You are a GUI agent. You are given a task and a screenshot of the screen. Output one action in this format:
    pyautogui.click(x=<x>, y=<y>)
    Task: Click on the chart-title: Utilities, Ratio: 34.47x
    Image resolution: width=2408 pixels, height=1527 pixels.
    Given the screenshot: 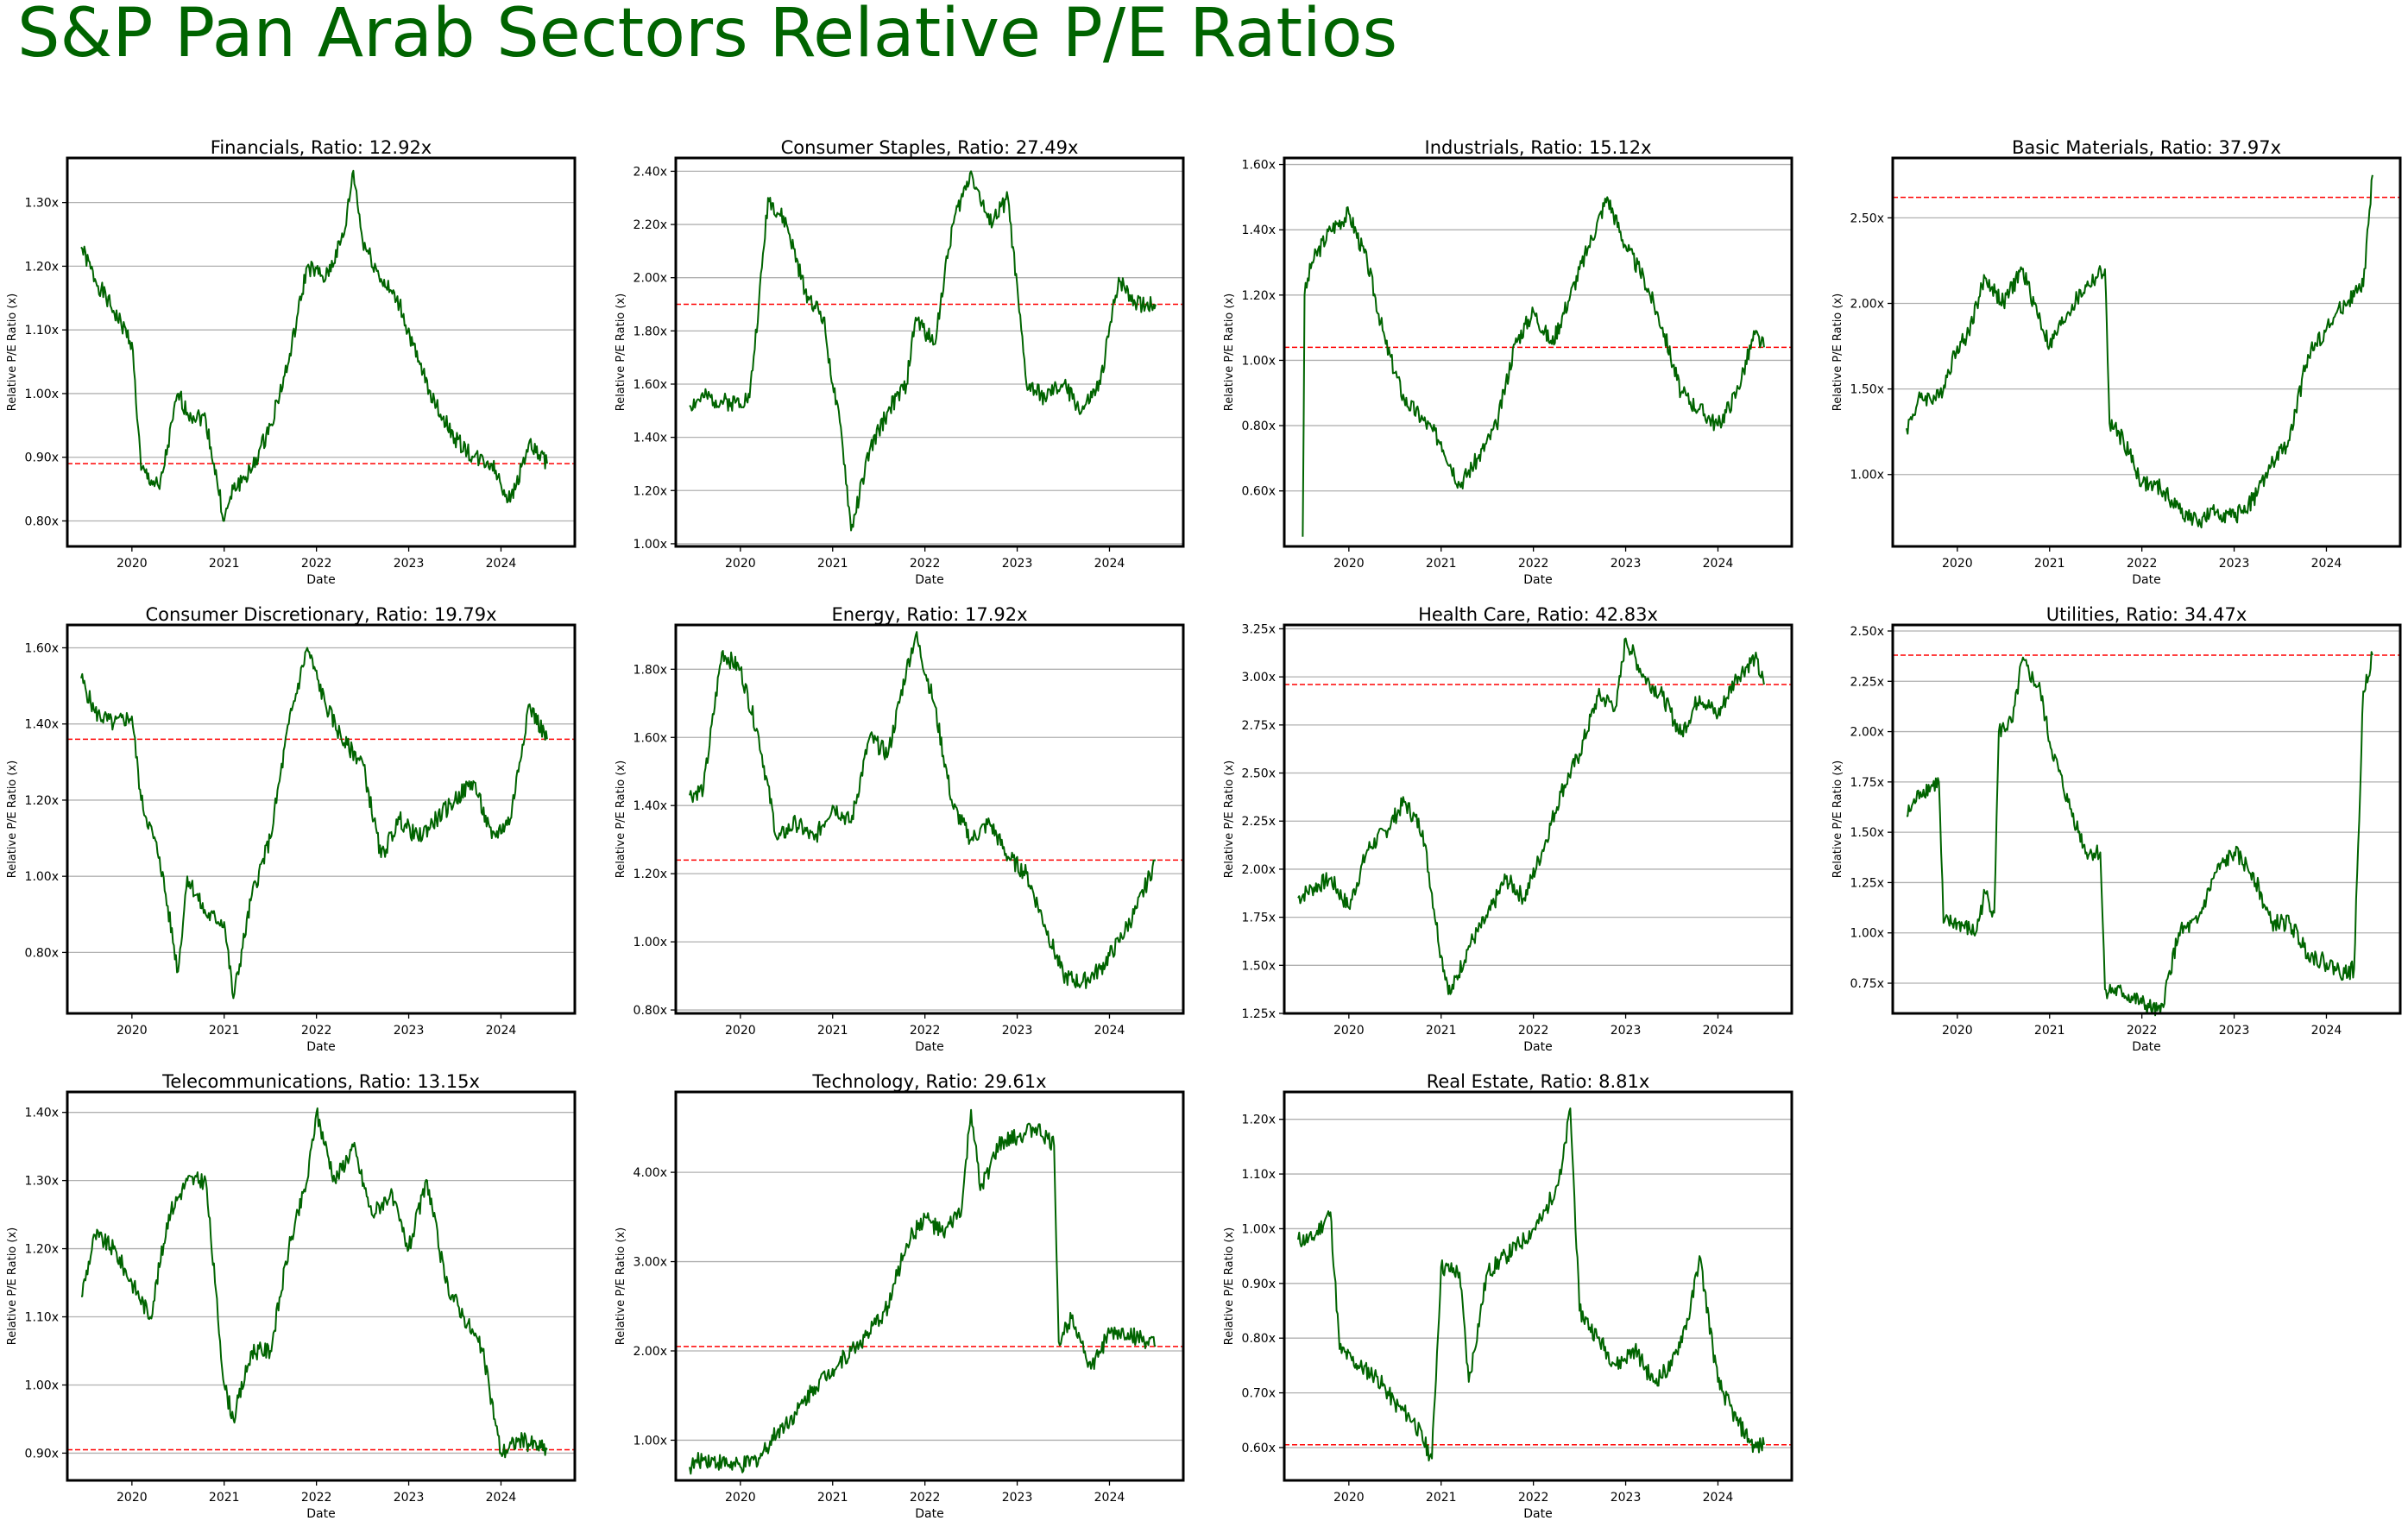 What is the action you would take?
    pyautogui.click(x=2146, y=614)
    